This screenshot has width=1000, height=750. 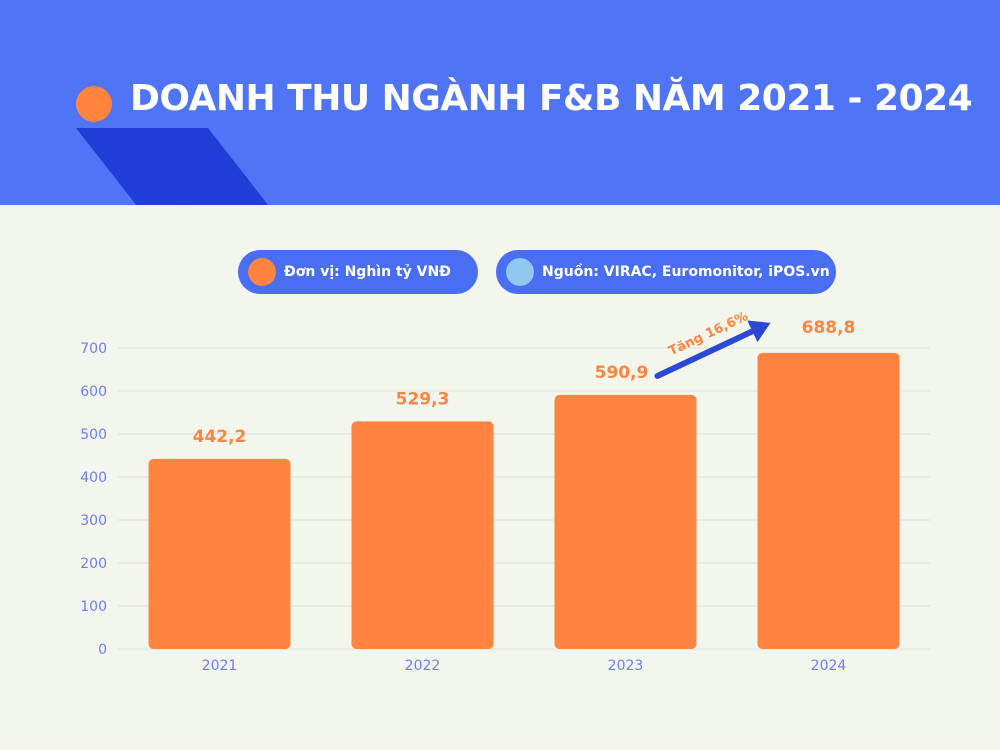 What do you see at coordinates (829, 666) in the screenshot?
I see `x-tick-label: 2024` at bounding box center [829, 666].